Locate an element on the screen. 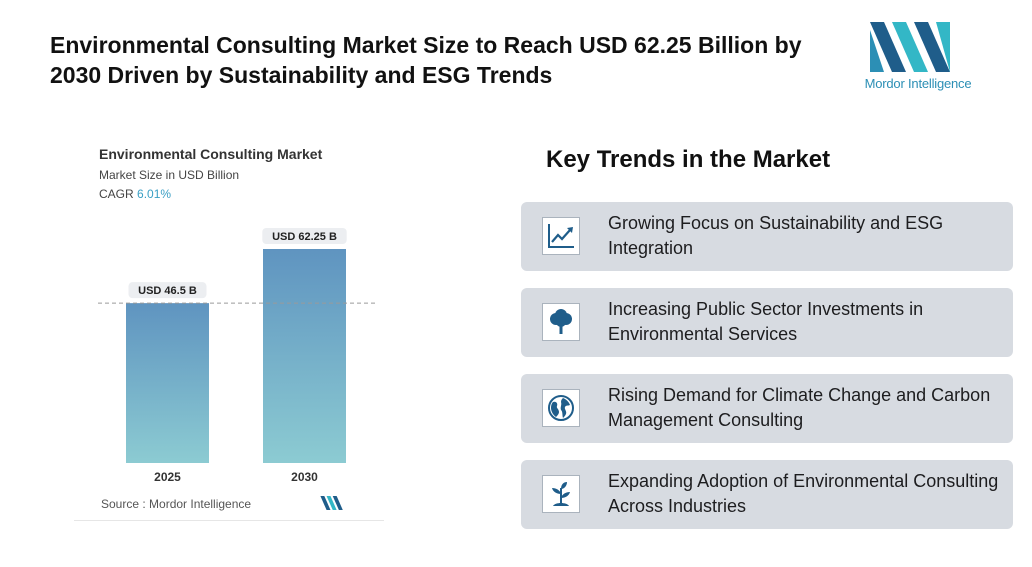  data-label: USD 46.5 B is located at coordinates (167, 291).